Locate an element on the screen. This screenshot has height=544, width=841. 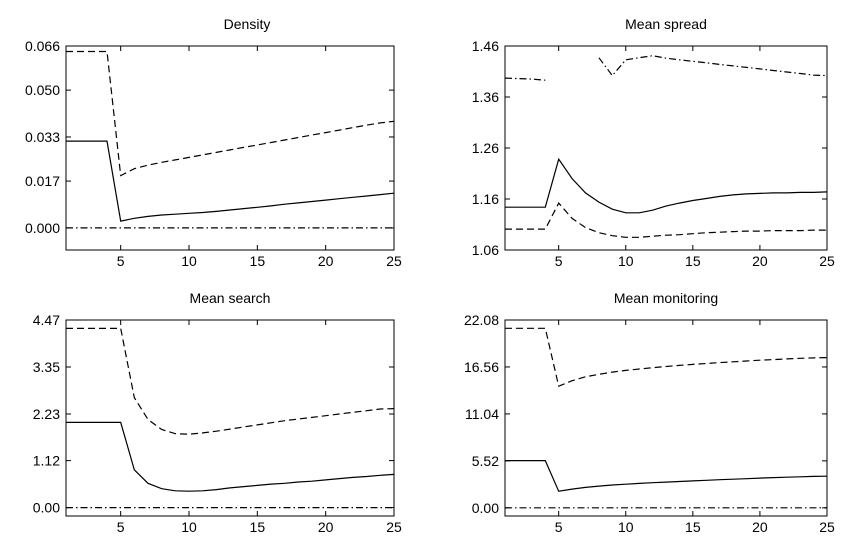
panel-title: Mean monitoring is located at coordinates (666, 298).